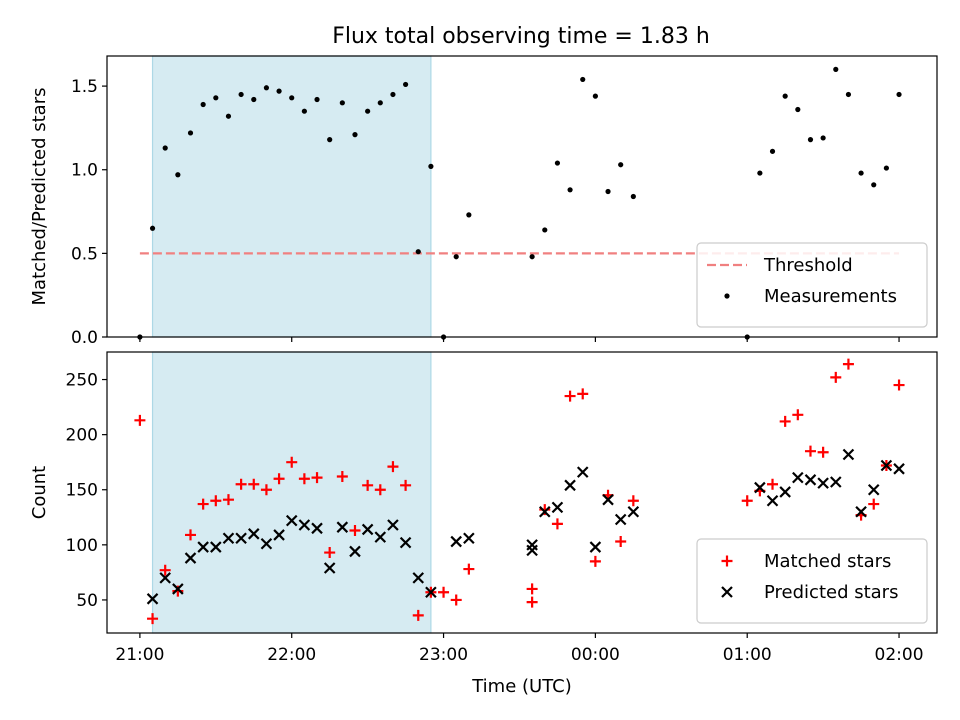 This screenshot has width=960, height=720. What do you see at coordinates (830, 296) in the screenshot?
I see `legend-label: Measurements` at bounding box center [830, 296].